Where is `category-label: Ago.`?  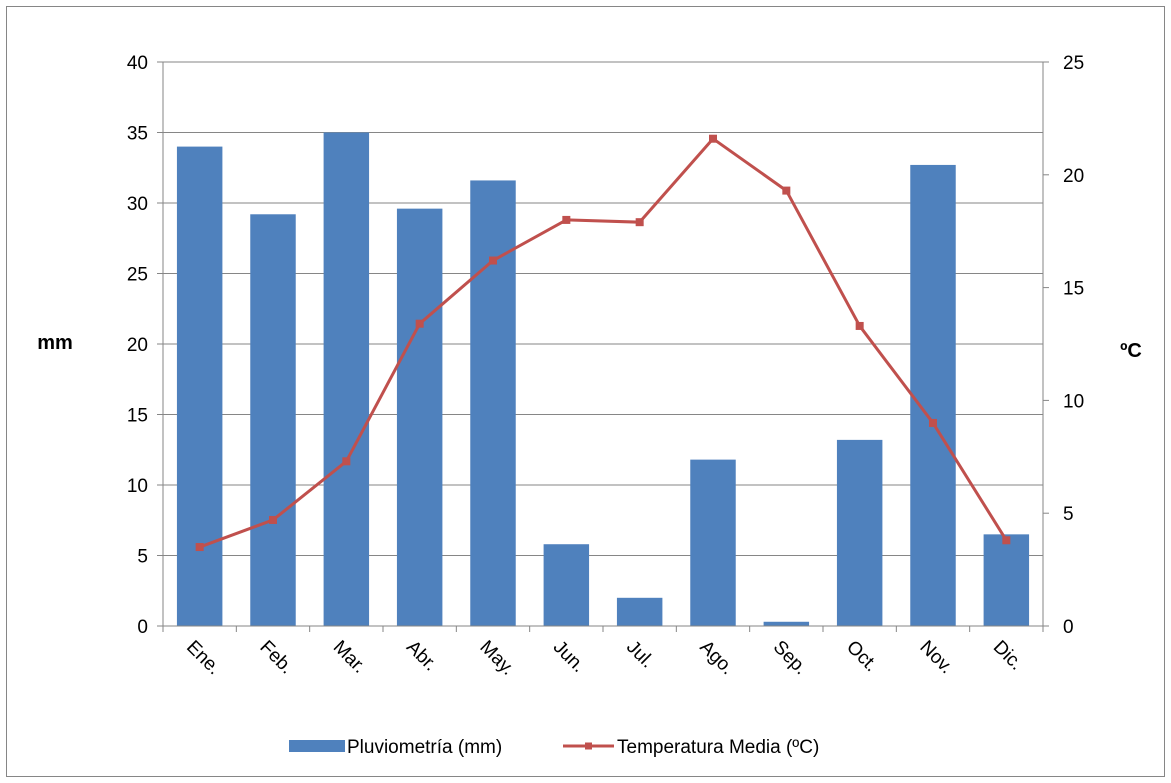 category-label: Ago. is located at coordinates (716, 658).